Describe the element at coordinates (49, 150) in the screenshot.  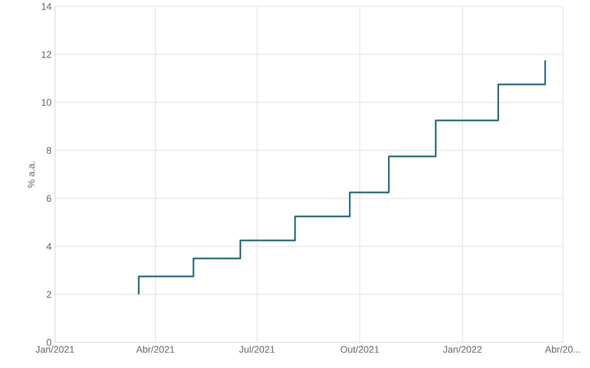
I see `y-tick-label: 8` at that location.